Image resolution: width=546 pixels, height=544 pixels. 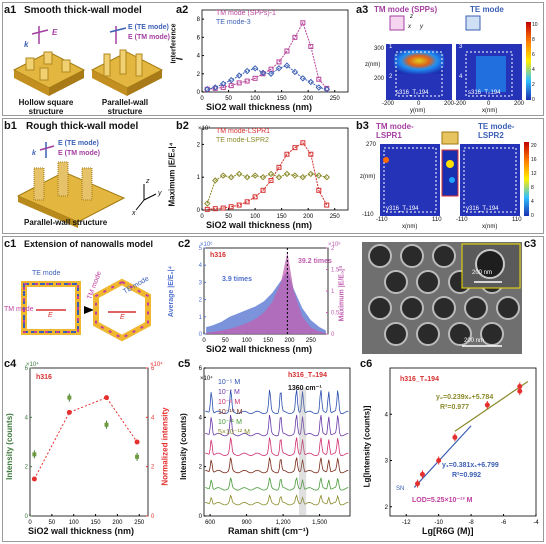 What do you see at coordinates (202, 217) in the screenshot?
I see `b2-xtick-label: 0` at bounding box center [202, 217].